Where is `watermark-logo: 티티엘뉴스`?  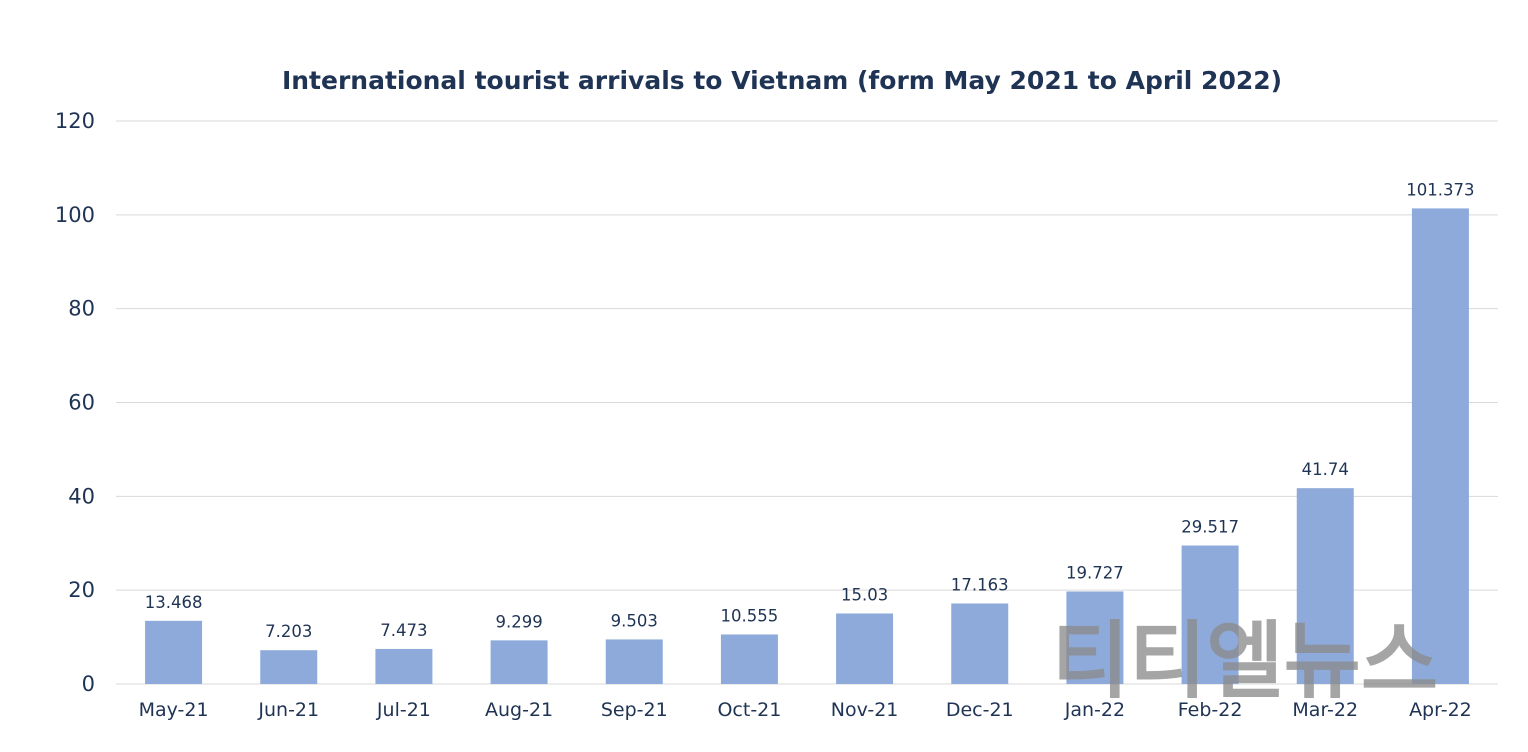
watermark-logo: 티티엘뉴스 is located at coordinates (1245, 661).